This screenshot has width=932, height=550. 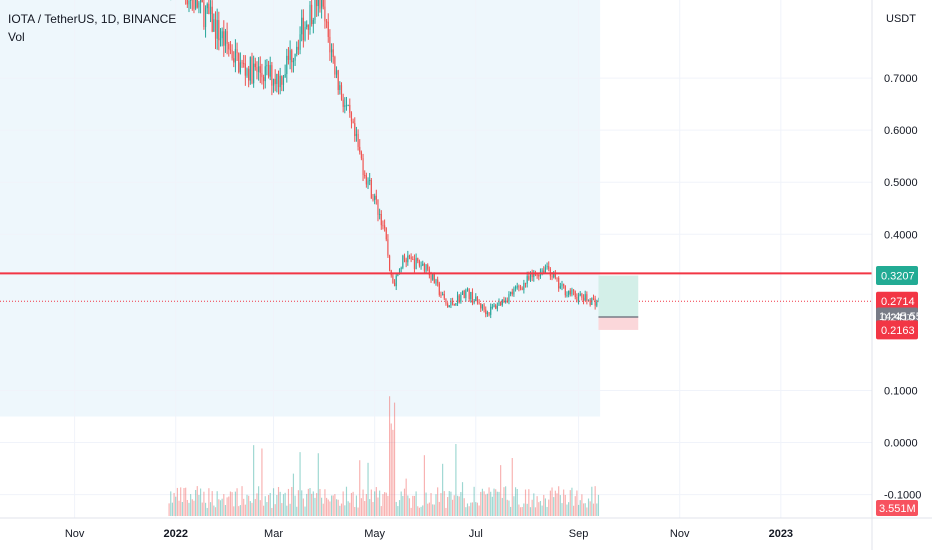 What do you see at coordinates (92, 19) in the screenshot?
I see `symbol-title: IOTA / TetherUS, 1D, BINANCE` at bounding box center [92, 19].